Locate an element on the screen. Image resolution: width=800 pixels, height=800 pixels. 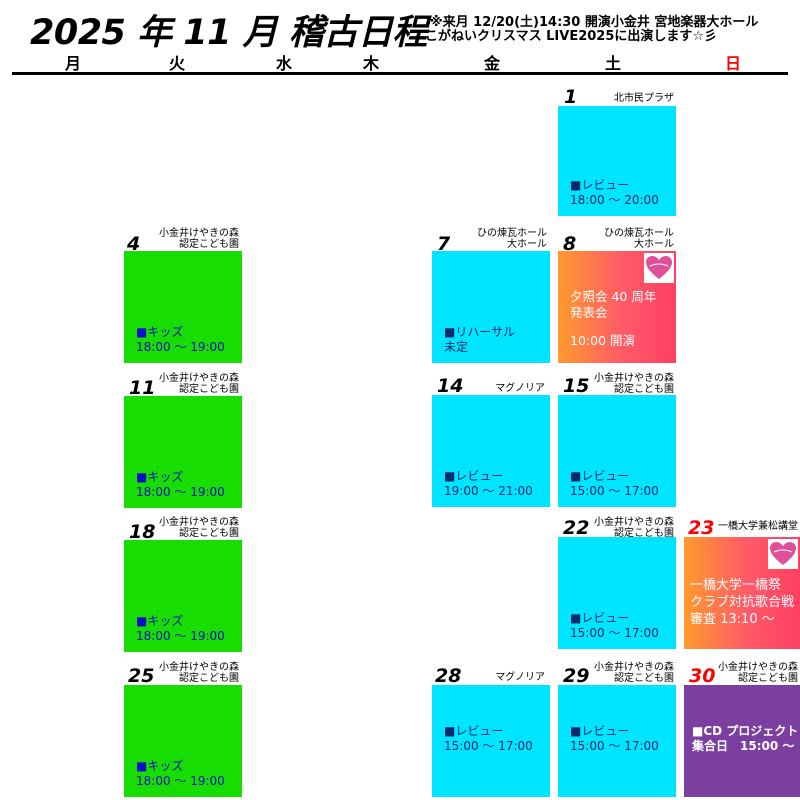
header-divider is located at coordinates (400, 73).